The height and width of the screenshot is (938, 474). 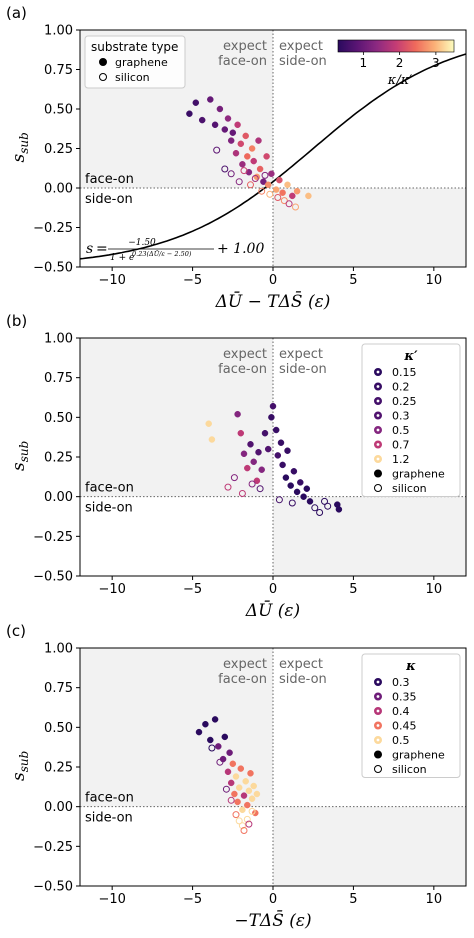 What do you see at coordinates (24, 143) in the screenshot?
I see `y-axis-label-sub: sub` at bounding box center [24, 143].